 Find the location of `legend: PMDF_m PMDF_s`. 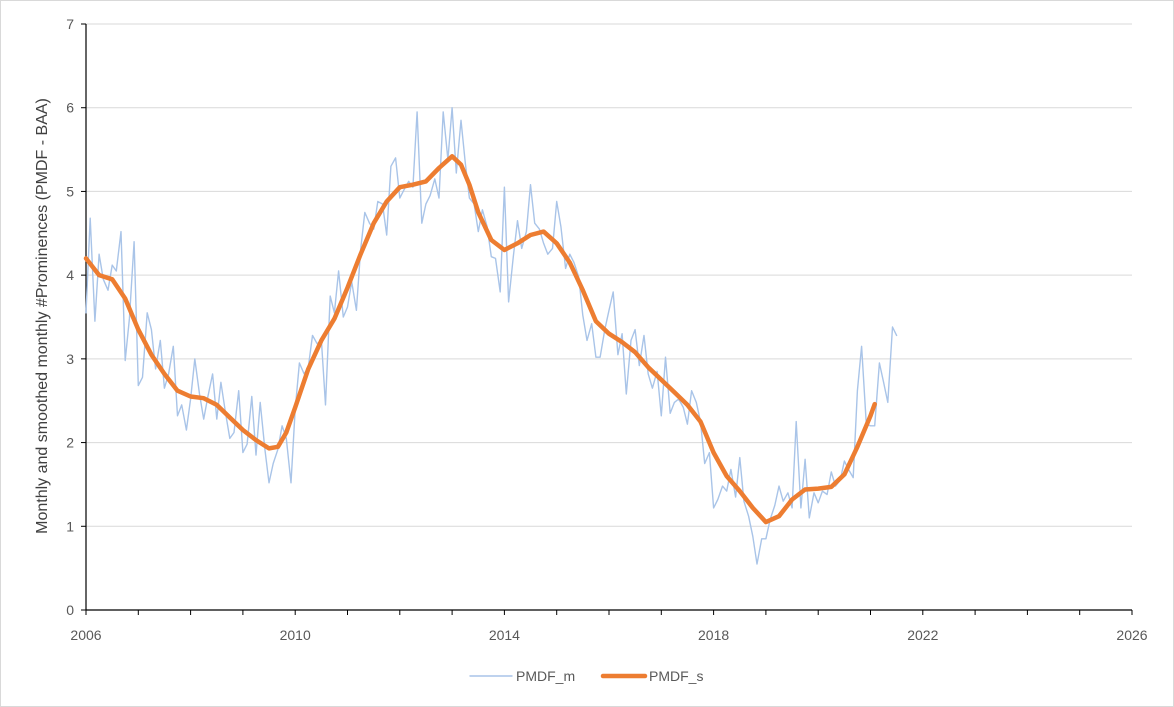

legend: PMDF_m PMDF_s is located at coordinates (586, 676).